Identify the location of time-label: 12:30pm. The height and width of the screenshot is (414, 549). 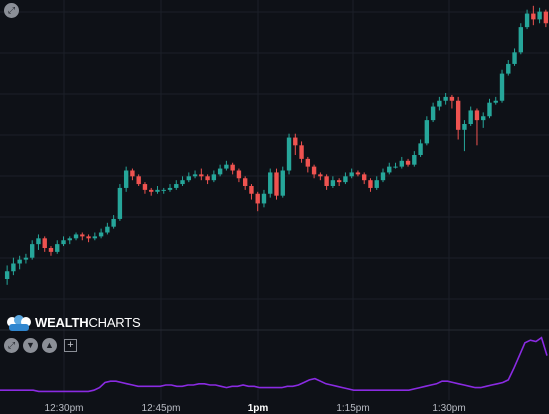
(64, 408).